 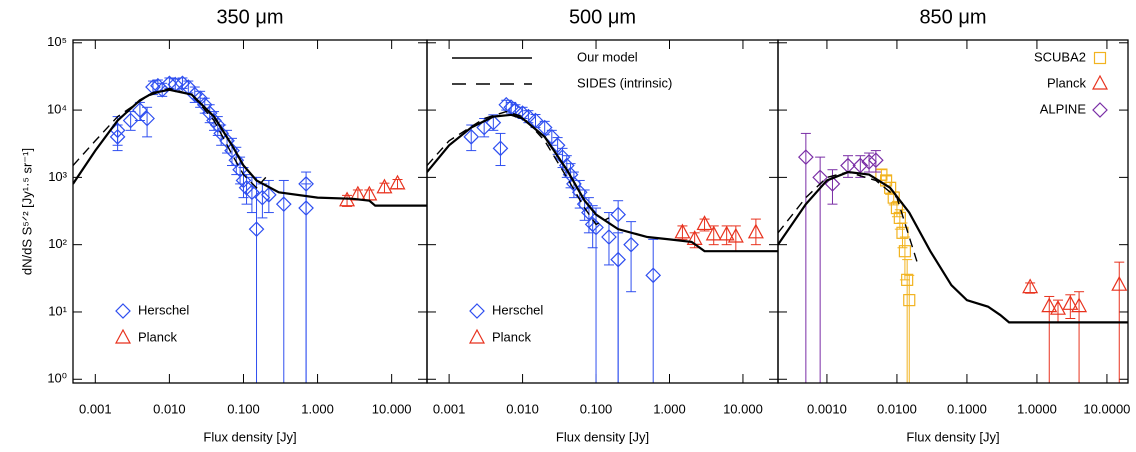 I want to click on y-tick-label: 10¹, so click(x=57, y=310).